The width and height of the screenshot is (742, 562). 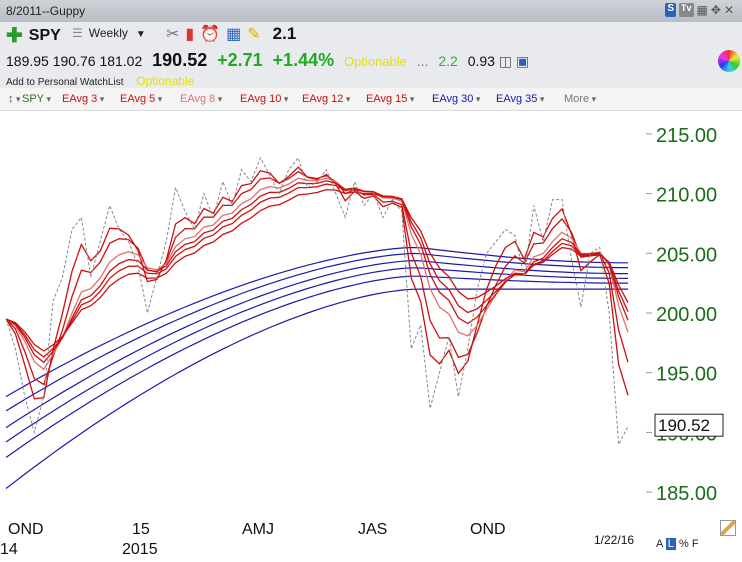 What do you see at coordinates (83, 99) in the screenshot?
I see `legend-item-eavg-3: EAvg 3` at bounding box center [83, 99].